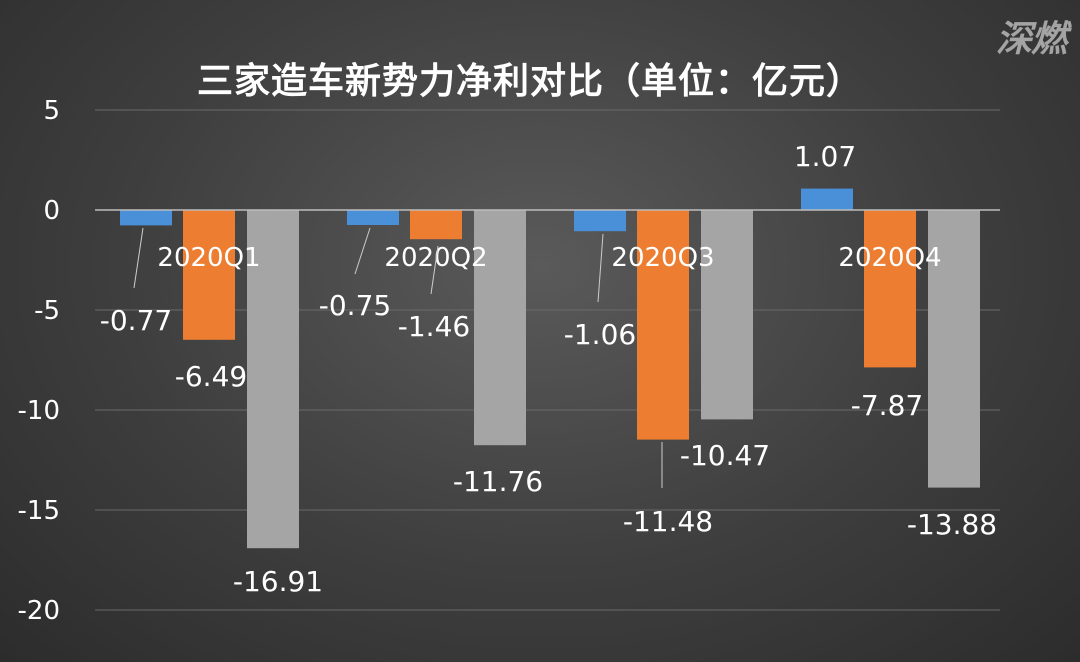 The image size is (1080, 662). I want to click on data-label: 1.07, so click(825, 156).